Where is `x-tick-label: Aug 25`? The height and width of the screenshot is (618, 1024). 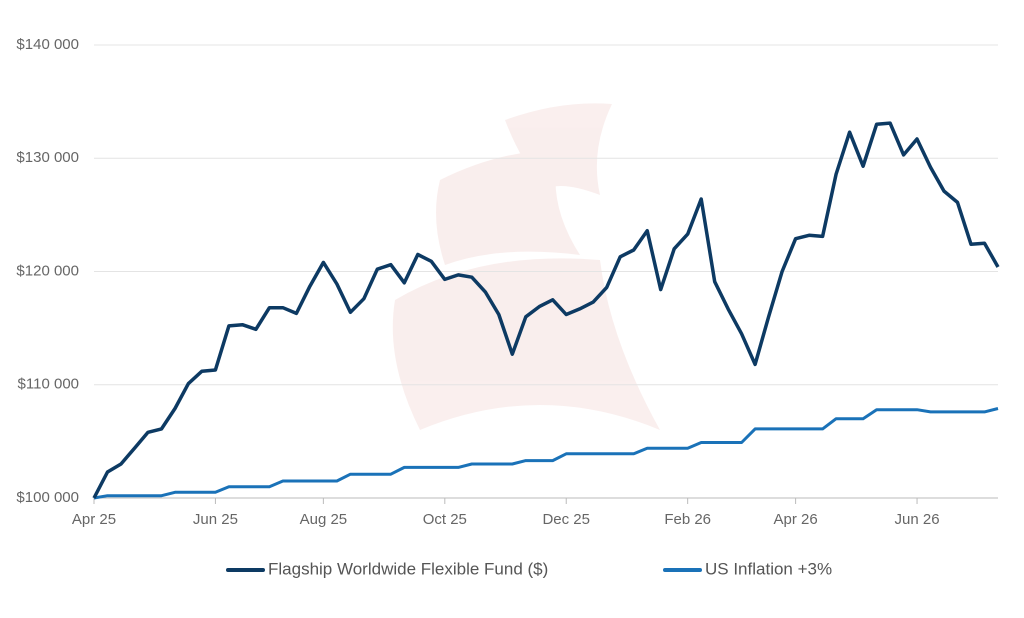
x-tick-label: Aug 25 is located at coordinates (324, 519).